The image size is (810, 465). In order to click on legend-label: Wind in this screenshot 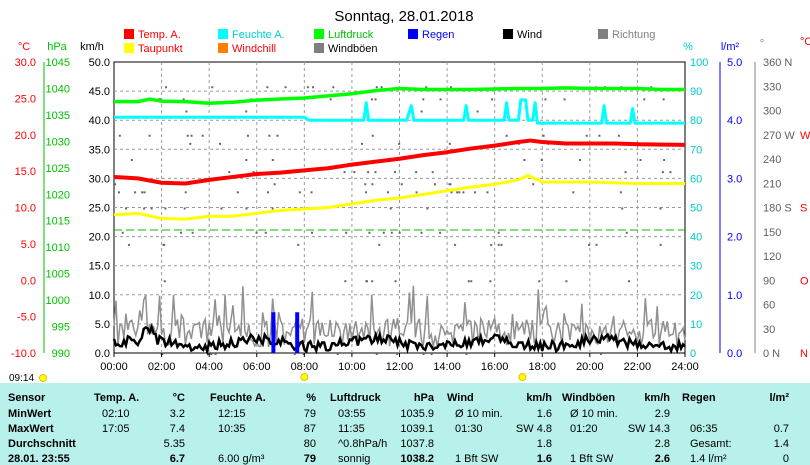, I will do `click(529, 35)`.